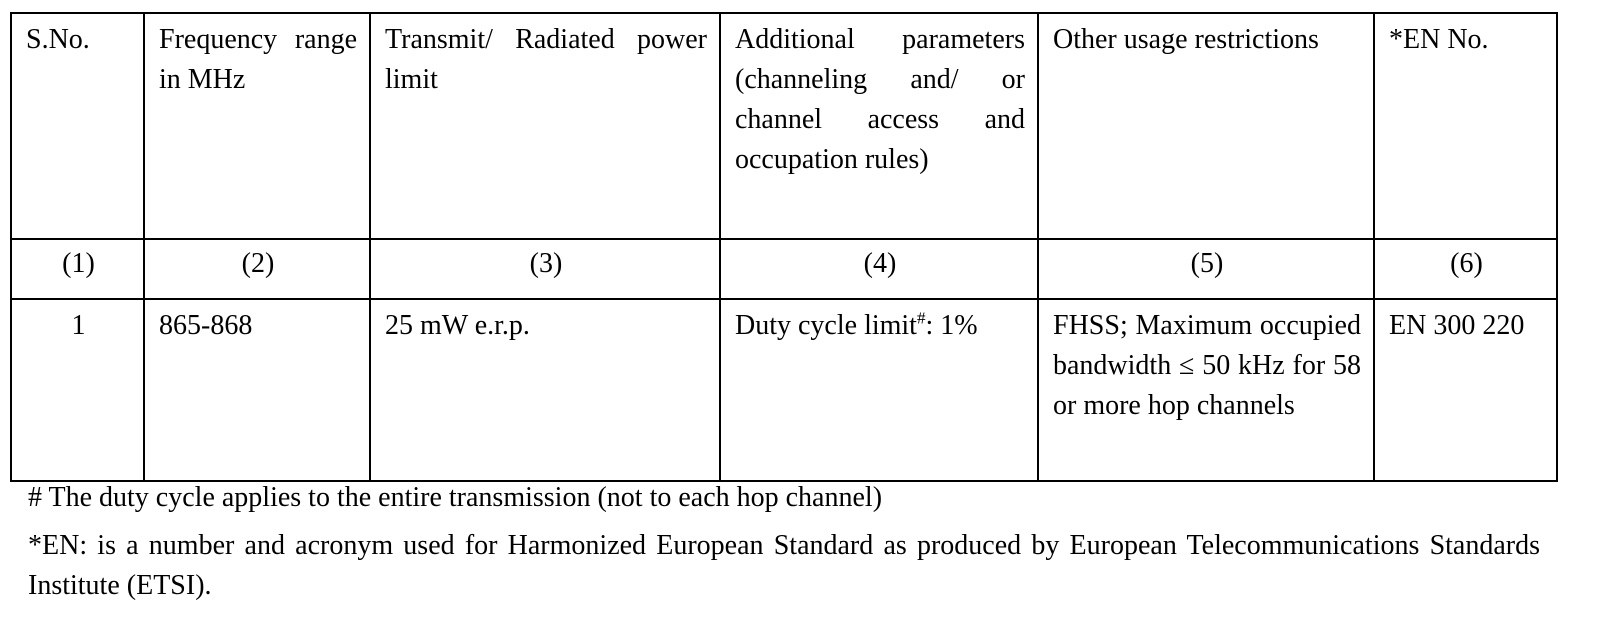 The image size is (1600, 629). I want to click on footnote-marker: #, so click(921, 318).